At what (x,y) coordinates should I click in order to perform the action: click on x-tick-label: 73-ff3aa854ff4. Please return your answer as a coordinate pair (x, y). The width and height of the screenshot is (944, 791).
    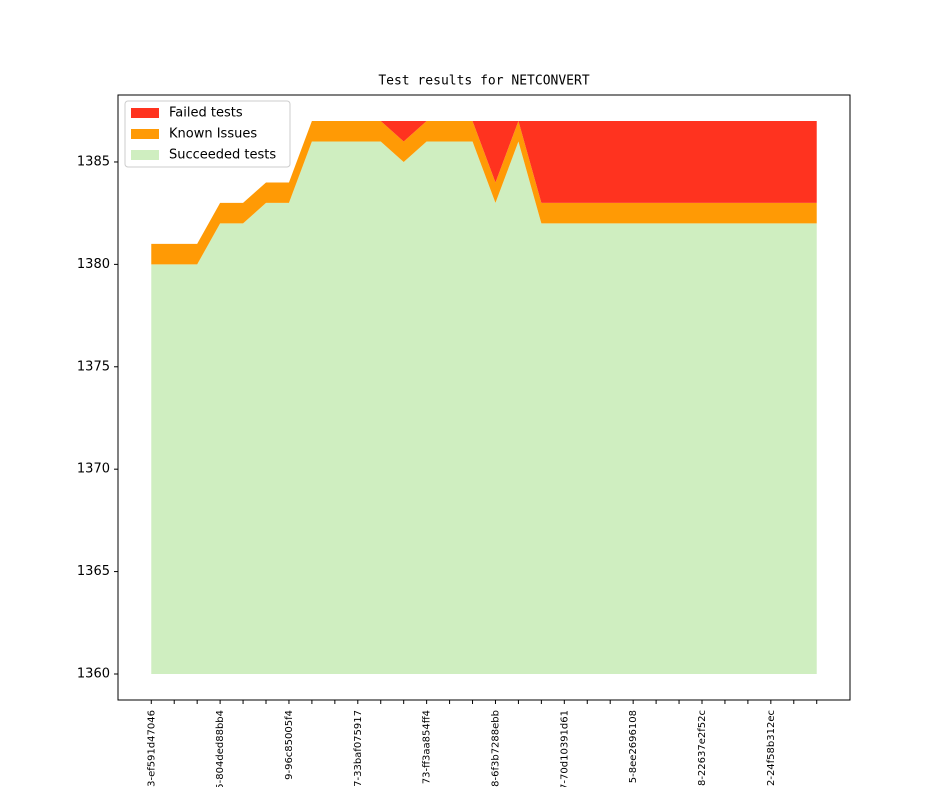
    Looking at the image, I should click on (427, 747).